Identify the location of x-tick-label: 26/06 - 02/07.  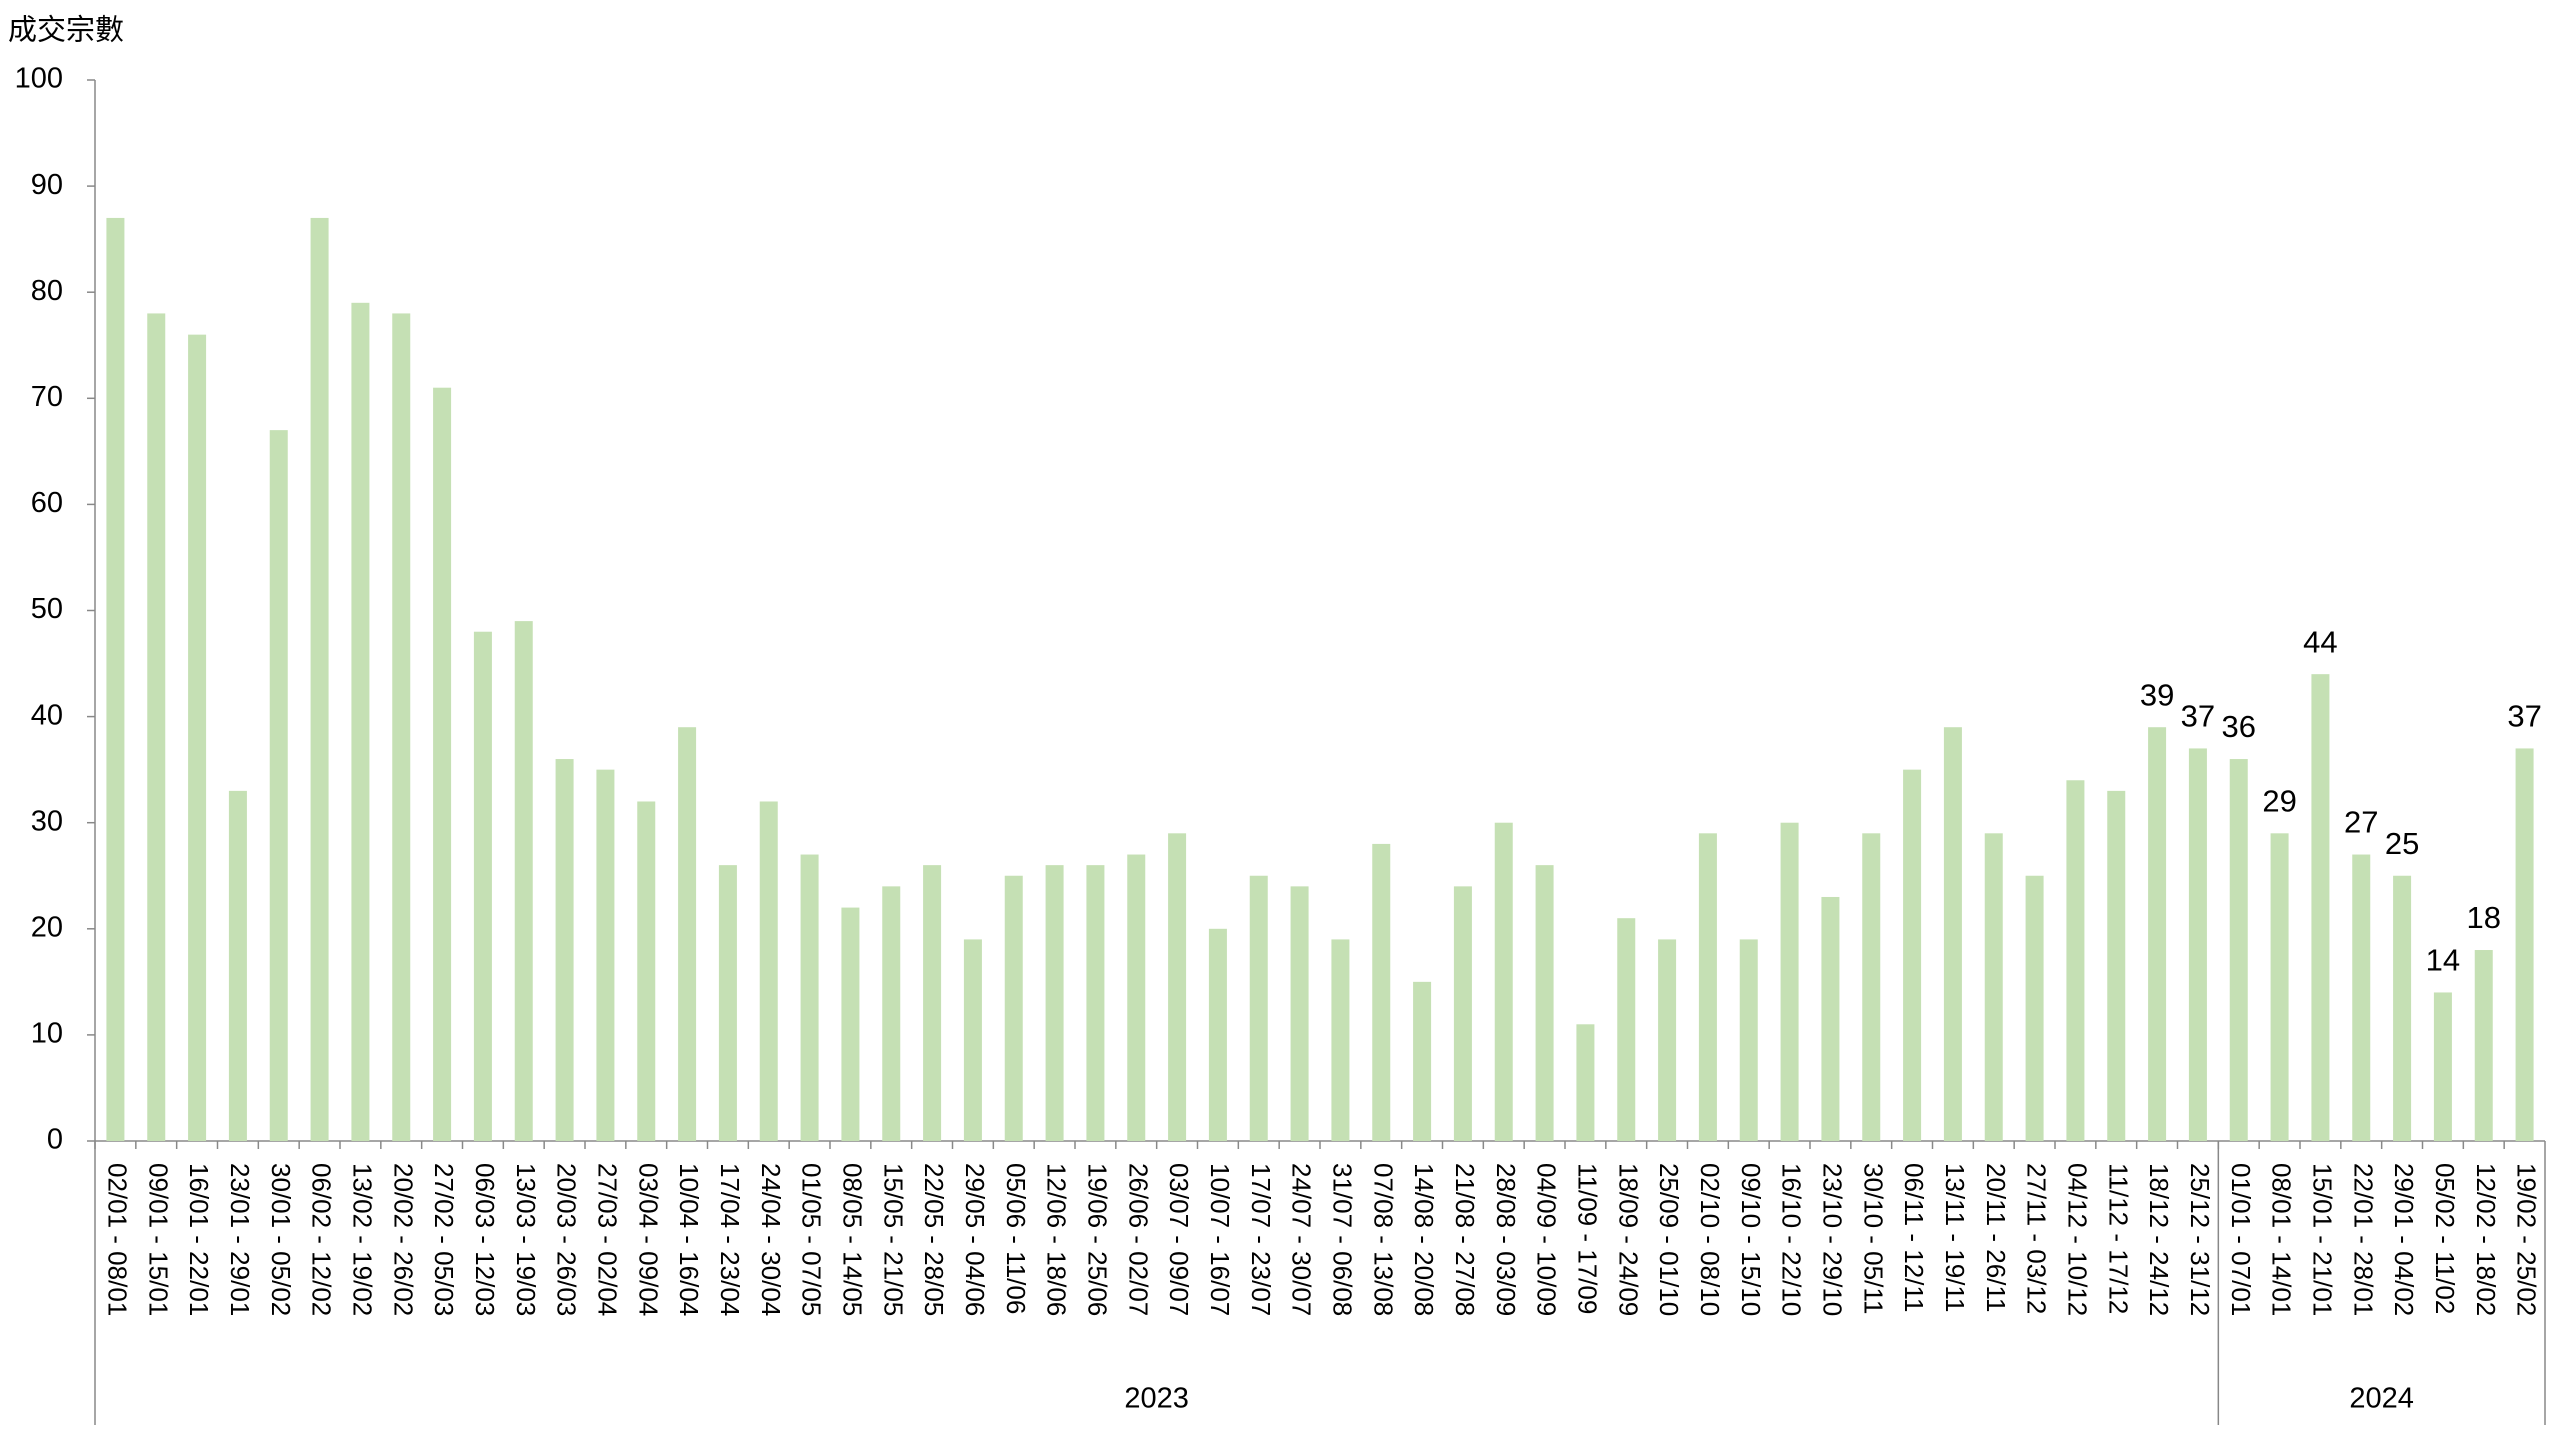
(1138, 1239).